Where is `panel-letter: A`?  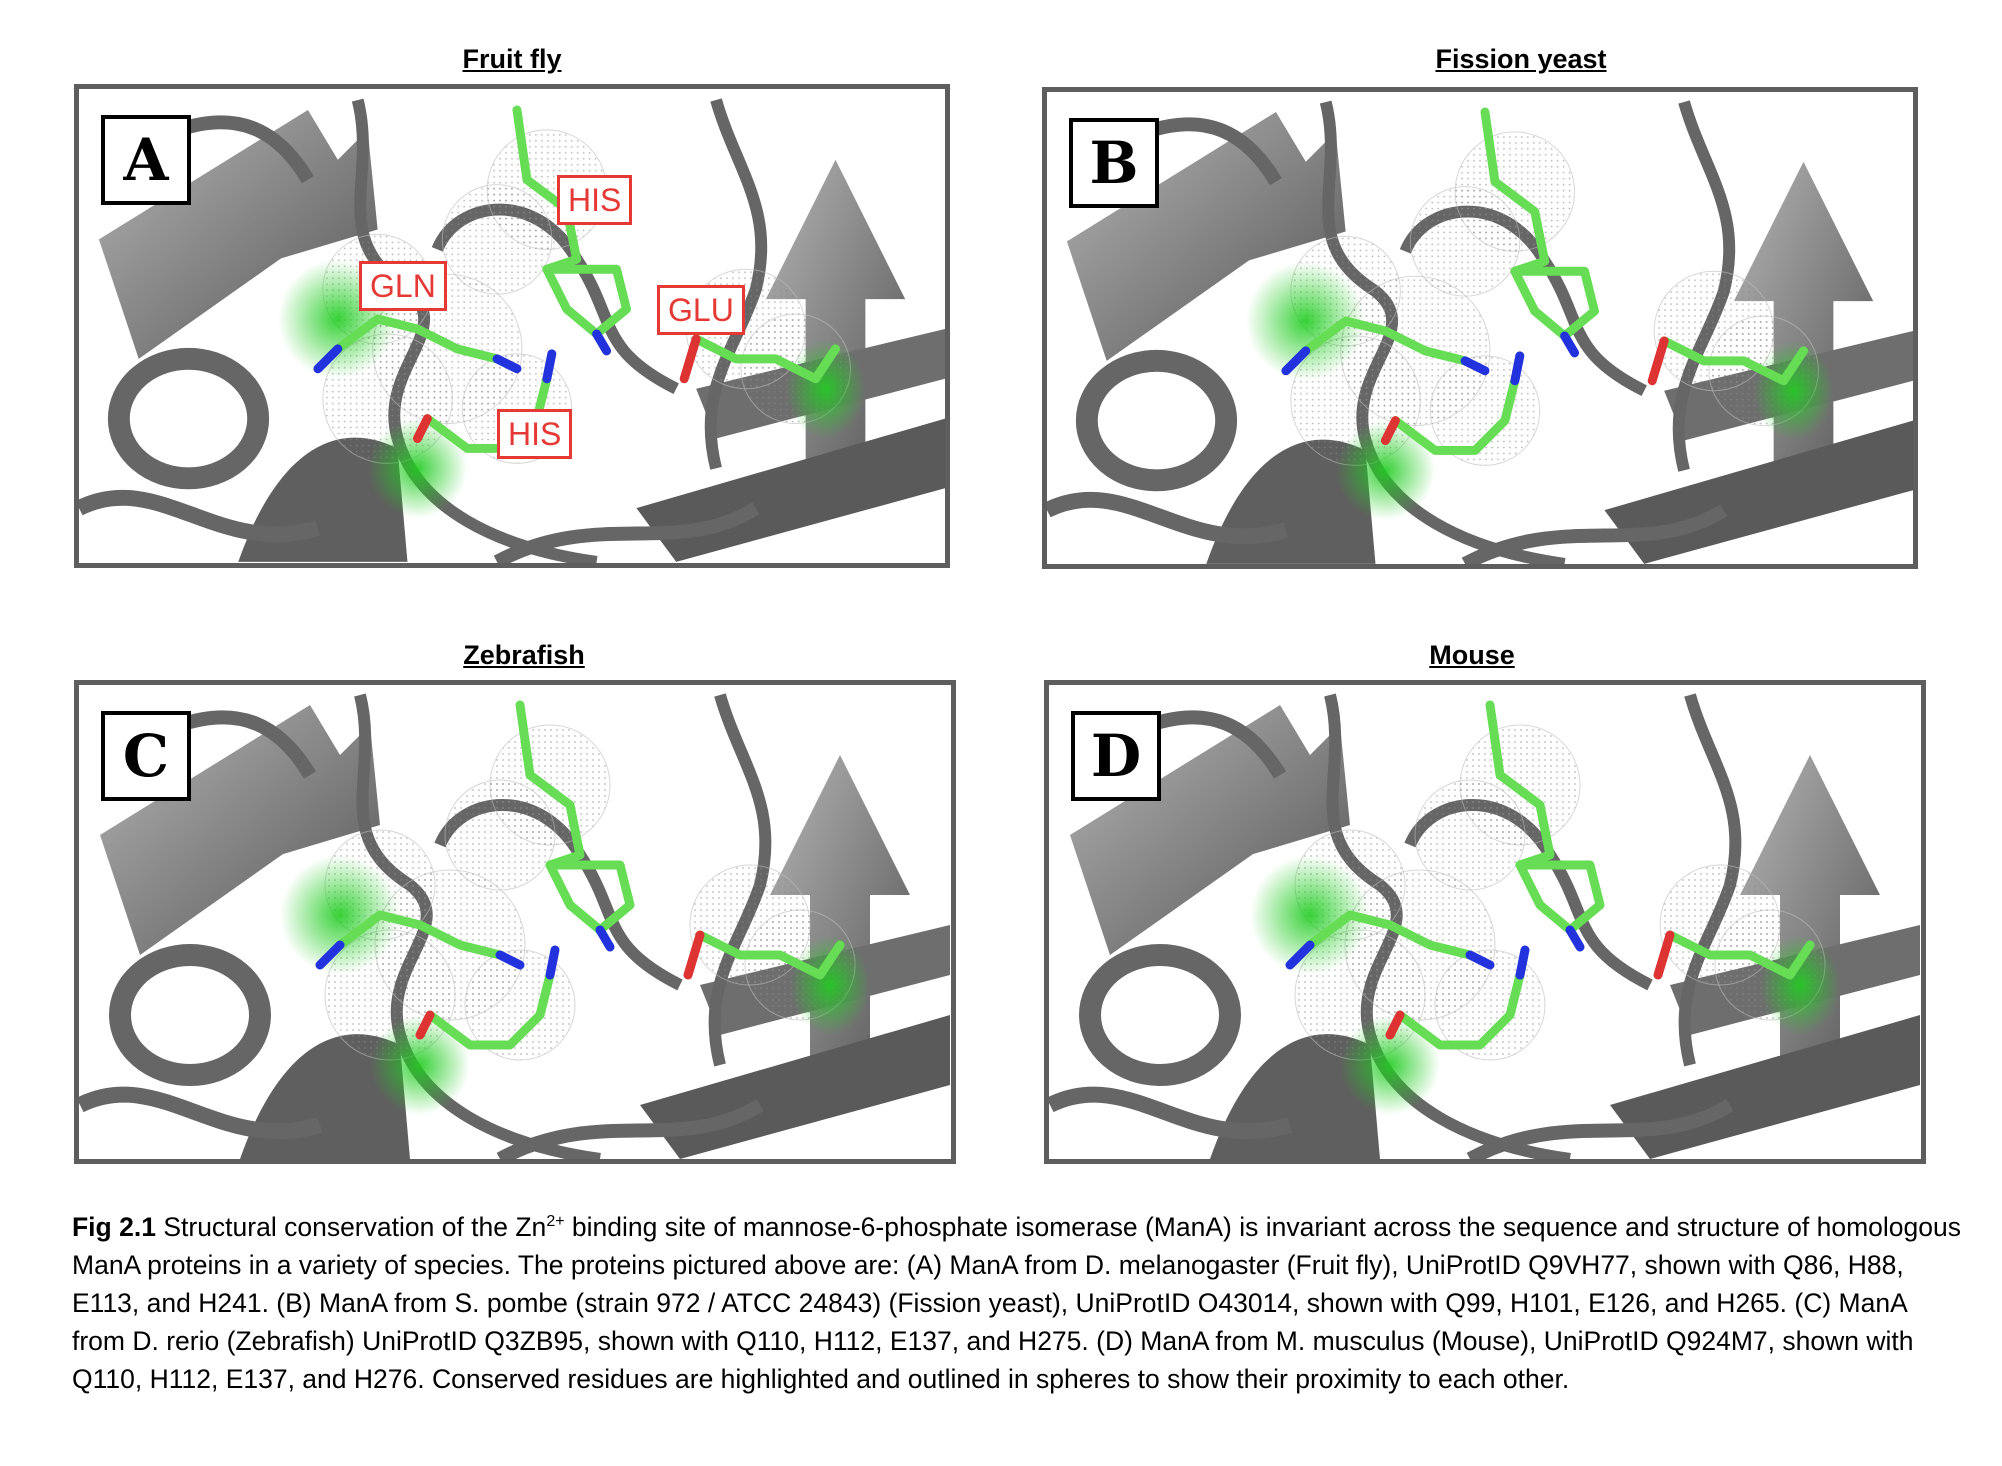
panel-letter: A is located at coordinates (146, 160).